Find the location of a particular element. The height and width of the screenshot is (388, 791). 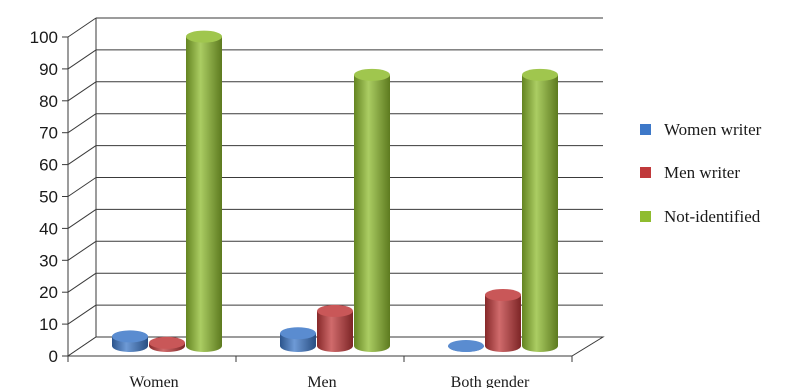

x-category-label: Women is located at coordinates (153, 381).